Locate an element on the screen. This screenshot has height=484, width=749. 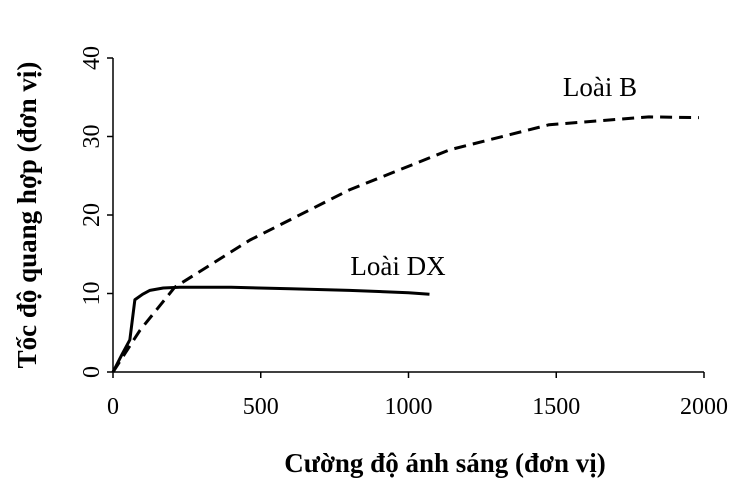
y-tick-label: 10 is located at coordinates (92, 294).